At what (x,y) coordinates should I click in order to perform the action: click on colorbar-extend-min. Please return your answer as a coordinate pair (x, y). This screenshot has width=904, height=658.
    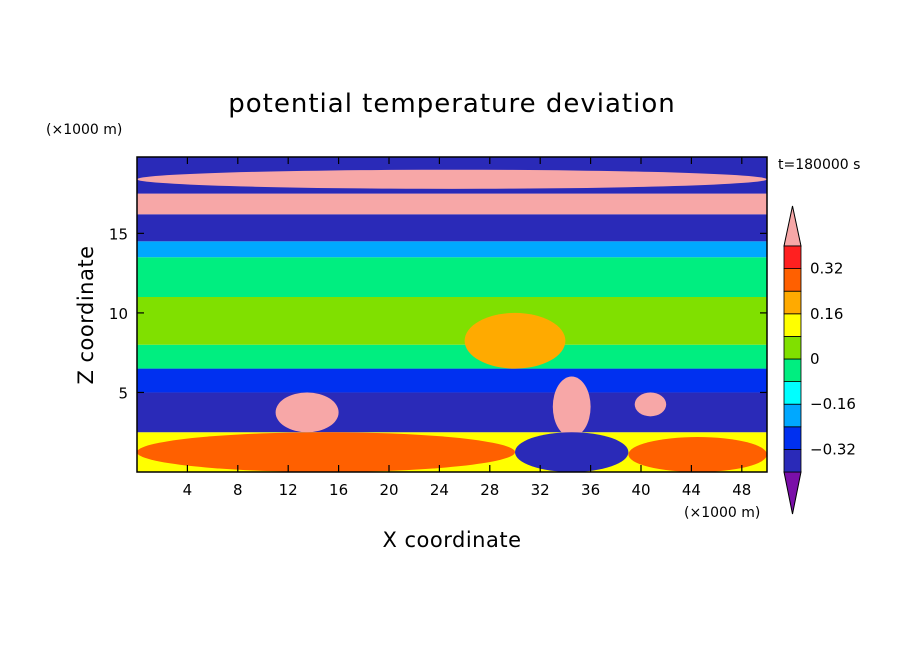
    Looking at the image, I should click on (792, 493).